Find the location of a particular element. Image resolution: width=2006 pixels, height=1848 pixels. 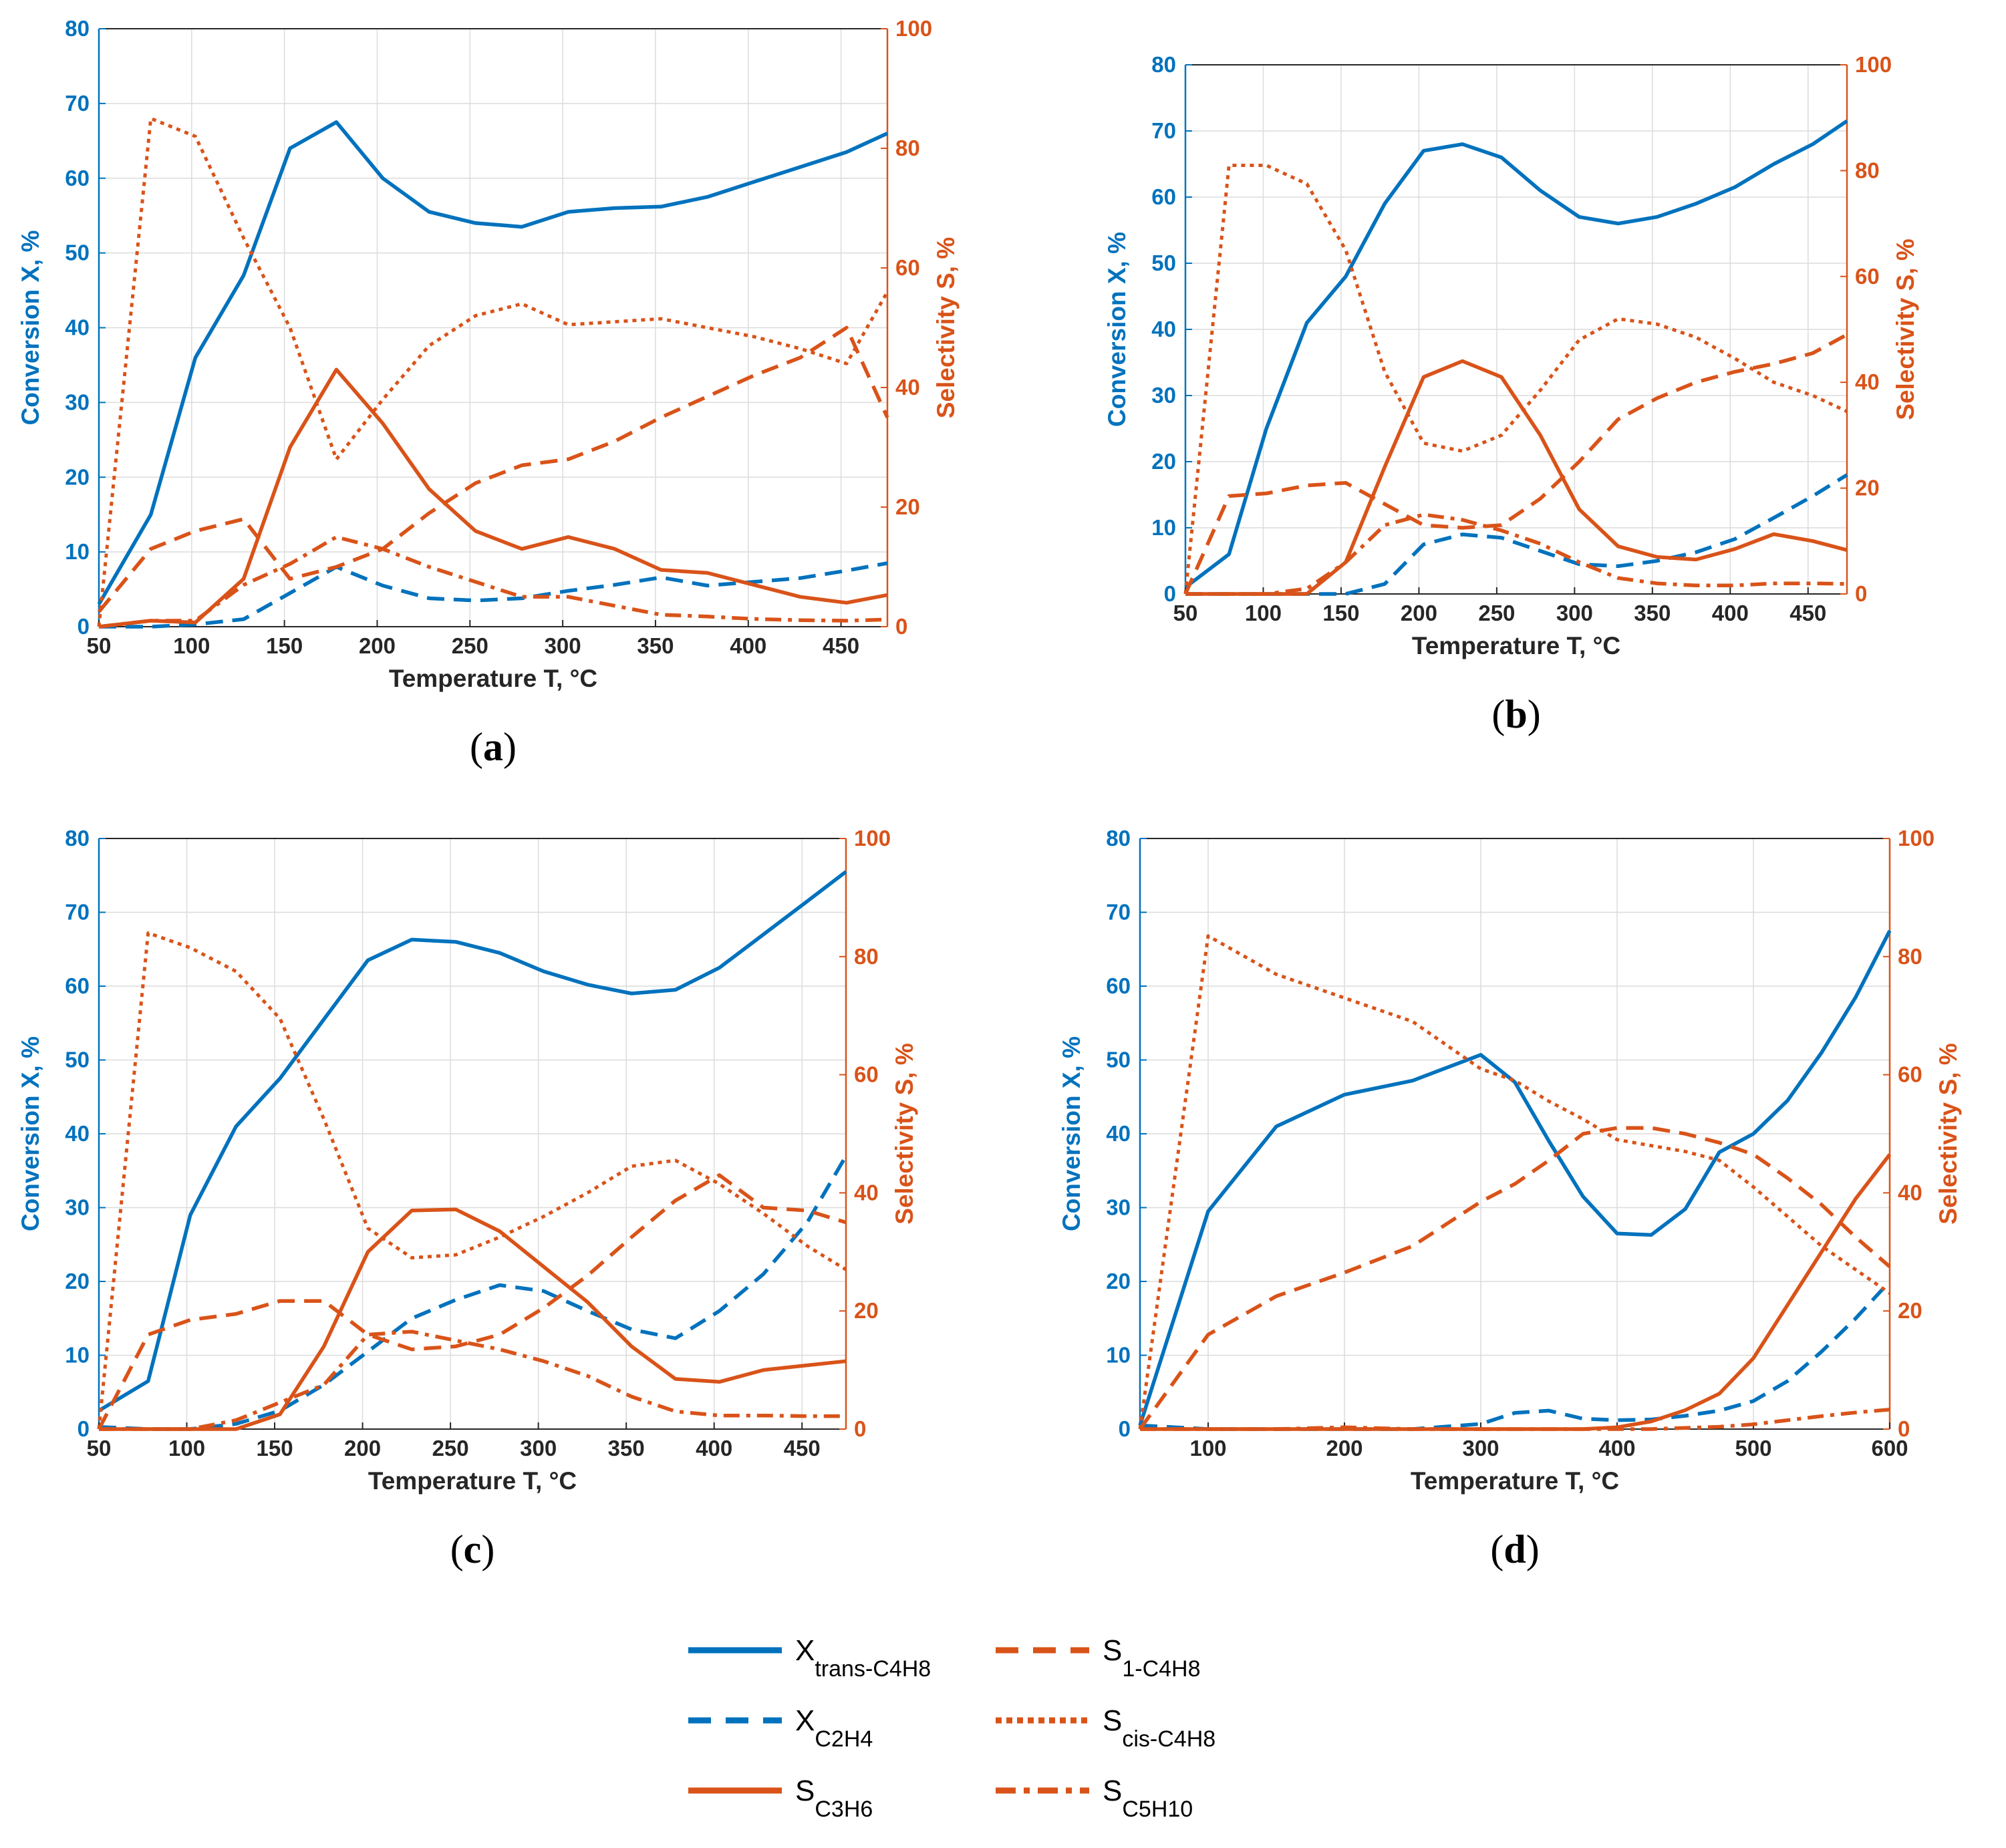

x-tick-label: 250 is located at coordinates (470, 645).